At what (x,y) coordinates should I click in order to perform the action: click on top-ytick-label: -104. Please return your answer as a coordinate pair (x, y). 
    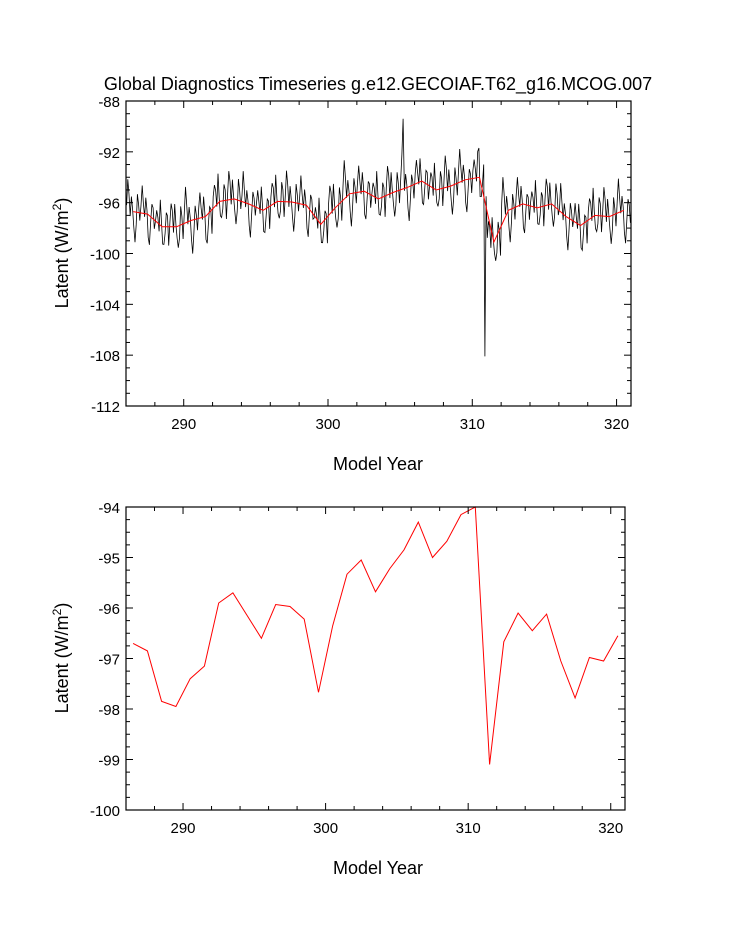
    Looking at the image, I should click on (105, 305).